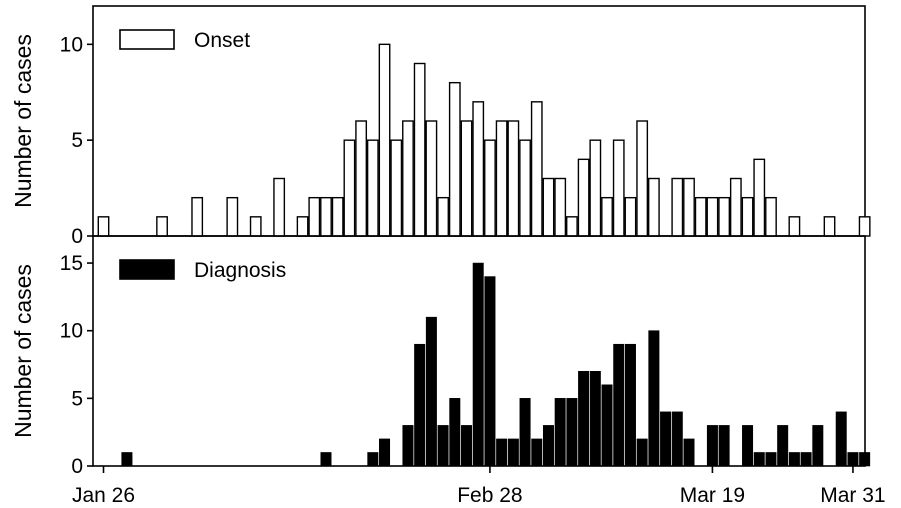  I want to click on onset-y-axis-label: Number of cases, so click(23, 121).